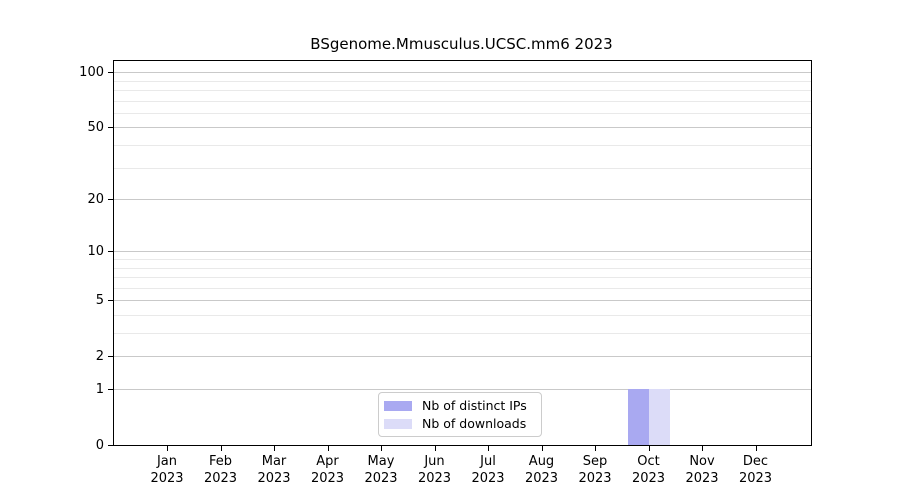 The image size is (900, 500). I want to click on chart-title: BSgenome.Mmusculus.UCSC.mm6 2023, so click(461, 44).